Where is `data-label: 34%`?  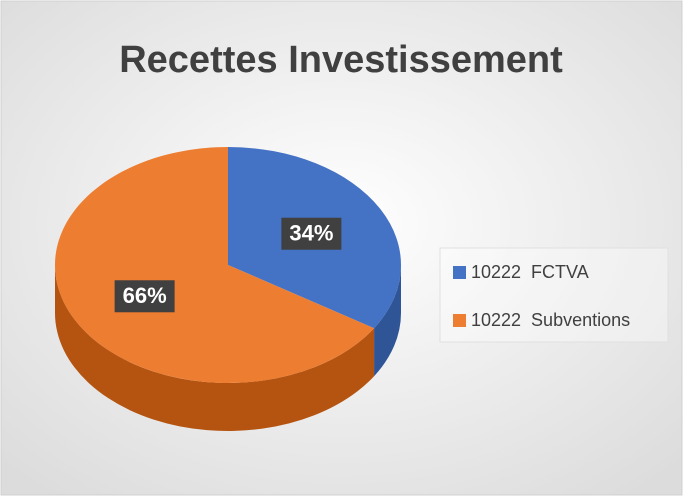
data-label: 34% is located at coordinates (311, 233).